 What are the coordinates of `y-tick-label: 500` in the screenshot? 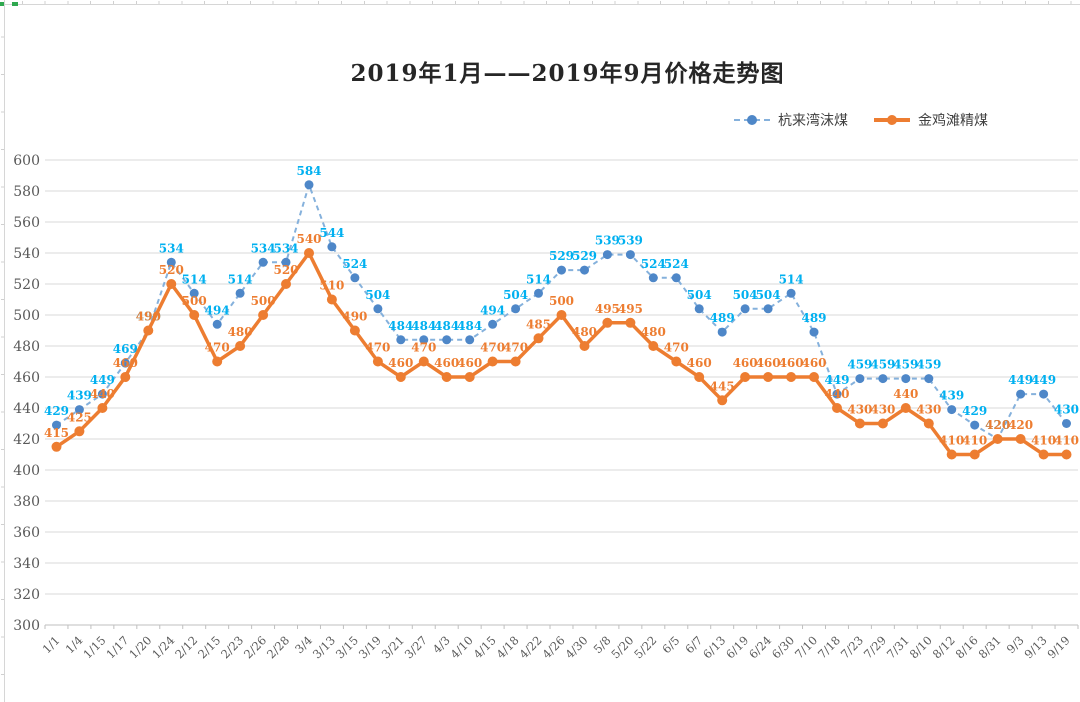 It's located at (26, 316).